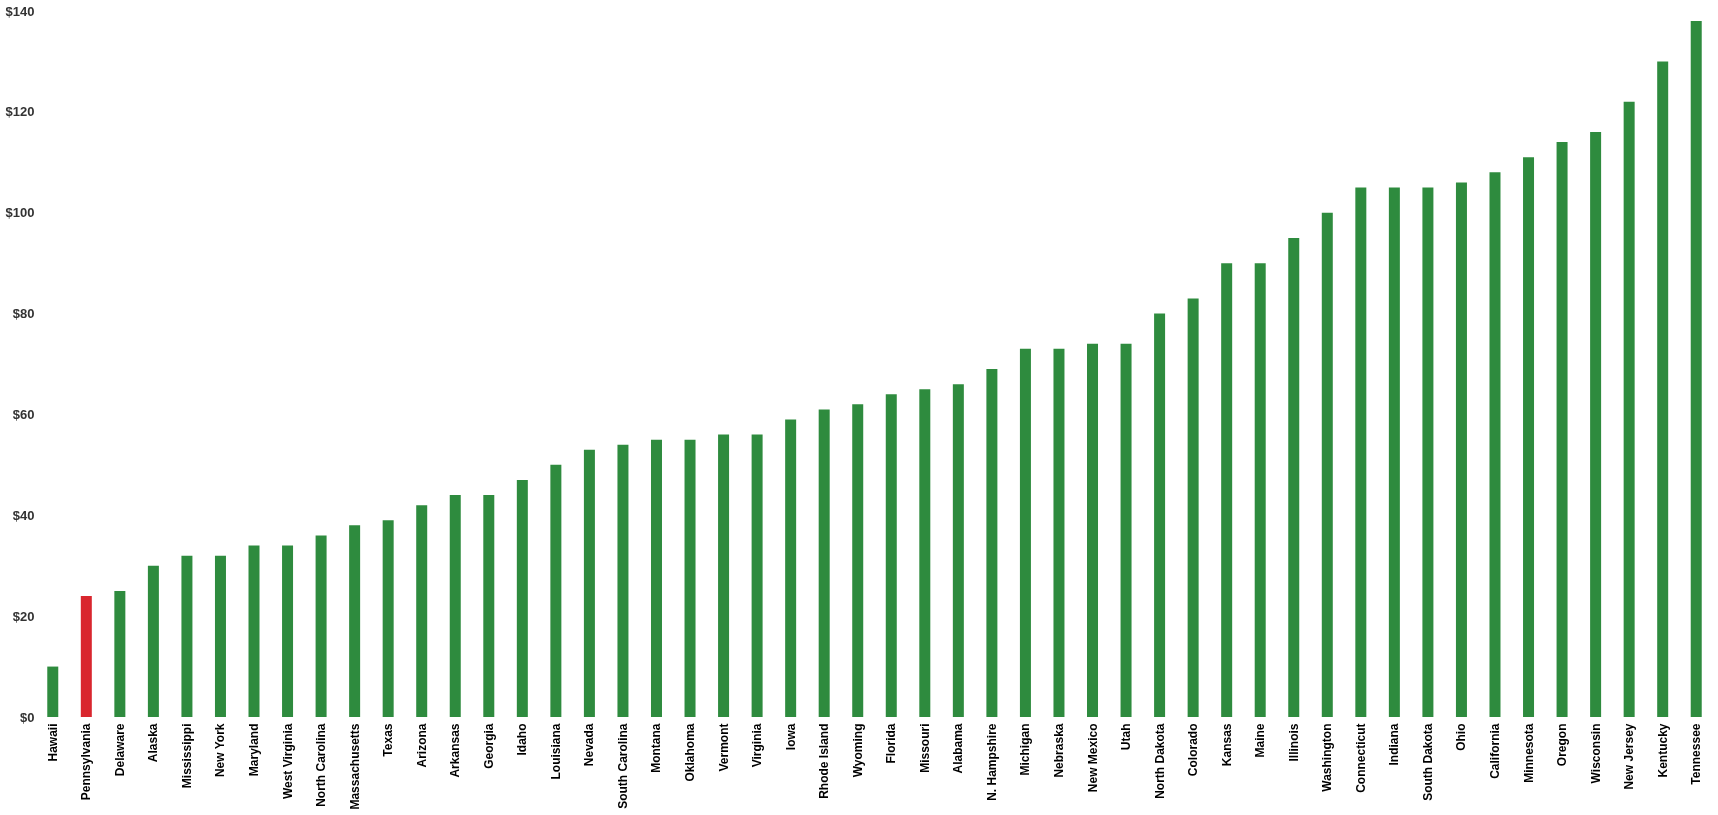 The width and height of the screenshot is (1718, 815). What do you see at coordinates (1293, 742) in the screenshot?
I see `x-tick-label: Illinois` at bounding box center [1293, 742].